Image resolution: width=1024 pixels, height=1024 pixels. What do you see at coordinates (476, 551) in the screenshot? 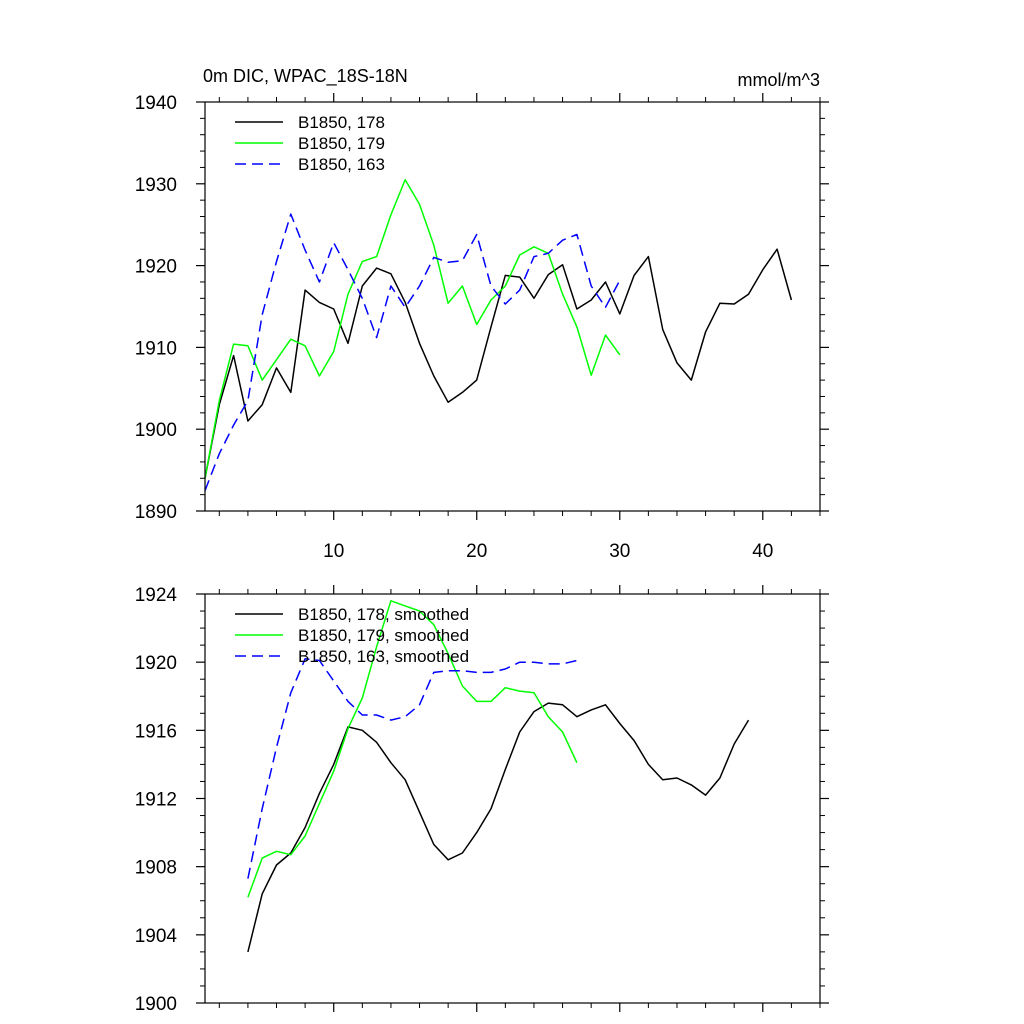
I see `x-tick-label: 20` at bounding box center [476, 551].